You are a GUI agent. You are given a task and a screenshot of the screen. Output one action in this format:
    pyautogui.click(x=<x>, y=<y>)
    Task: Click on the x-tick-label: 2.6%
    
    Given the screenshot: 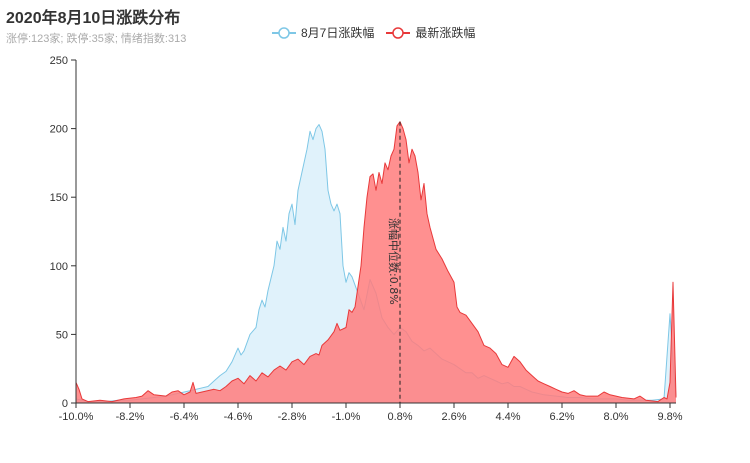 What is the action you would take?
    pyautogui.click(x=453, y=417)
    